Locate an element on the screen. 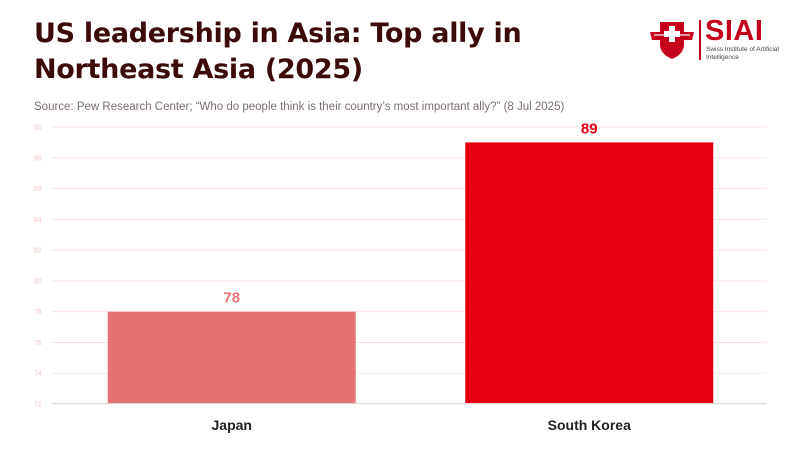  logo-wordmark: SIAI is located at coordinates (734, 31).